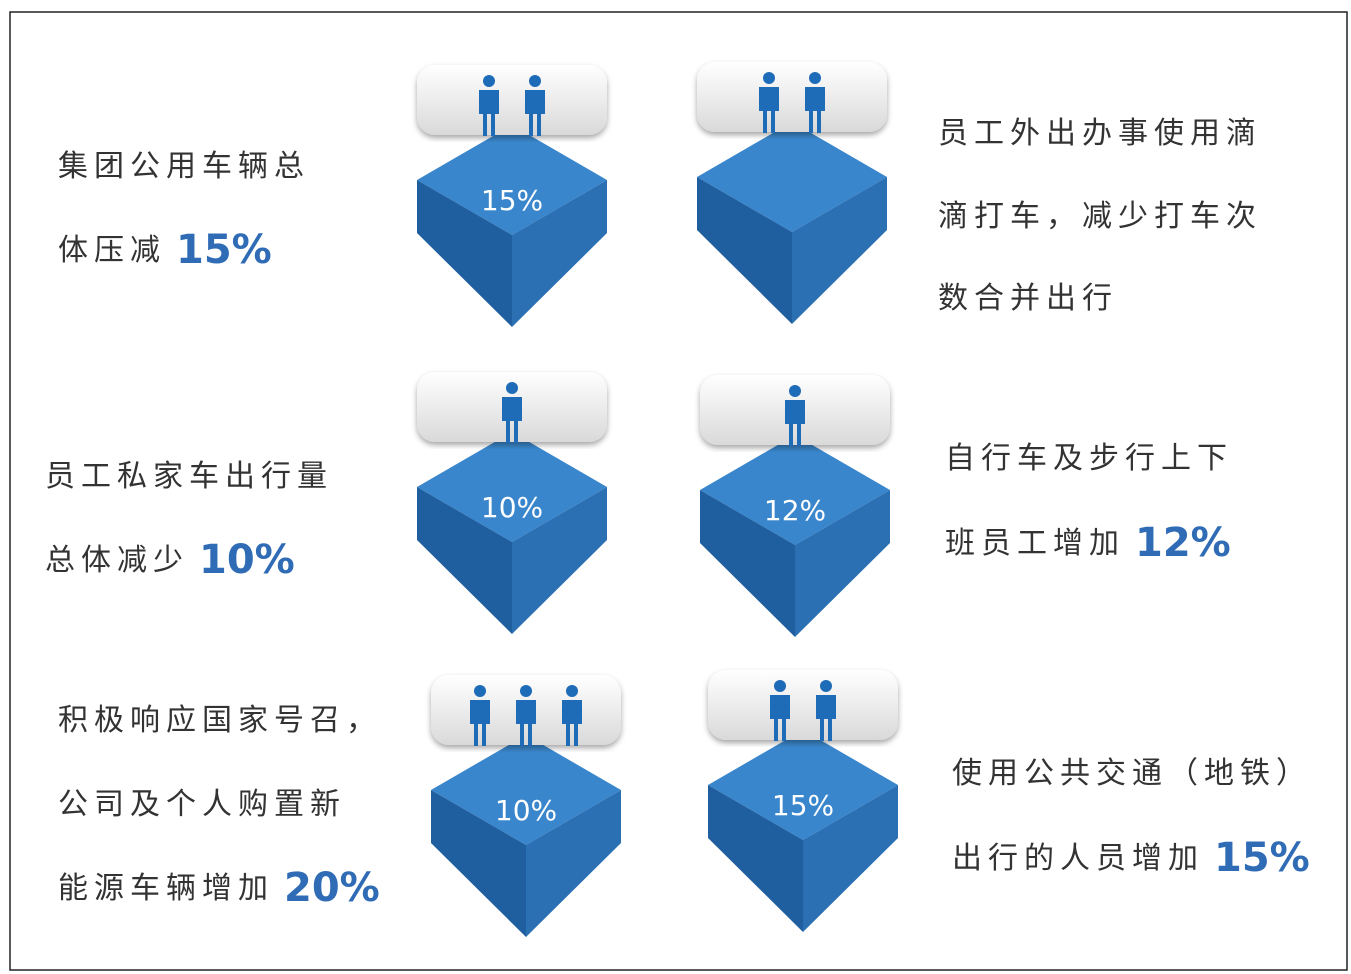  I want to click on badge-label: 12%, so click(795, 510).